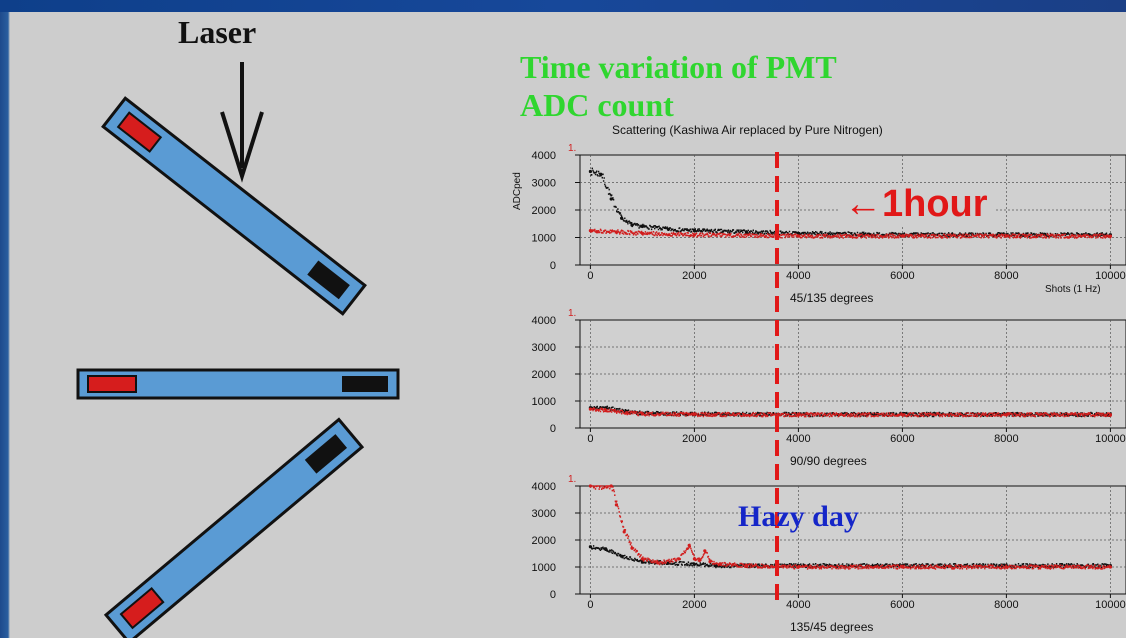 Image resolution: width=1126 pixels, height=638 pixels. Describe the element at coordinates (678, 86) in the screenshot. I see `slide-title: Time variation of PMT ADC count` at that location.